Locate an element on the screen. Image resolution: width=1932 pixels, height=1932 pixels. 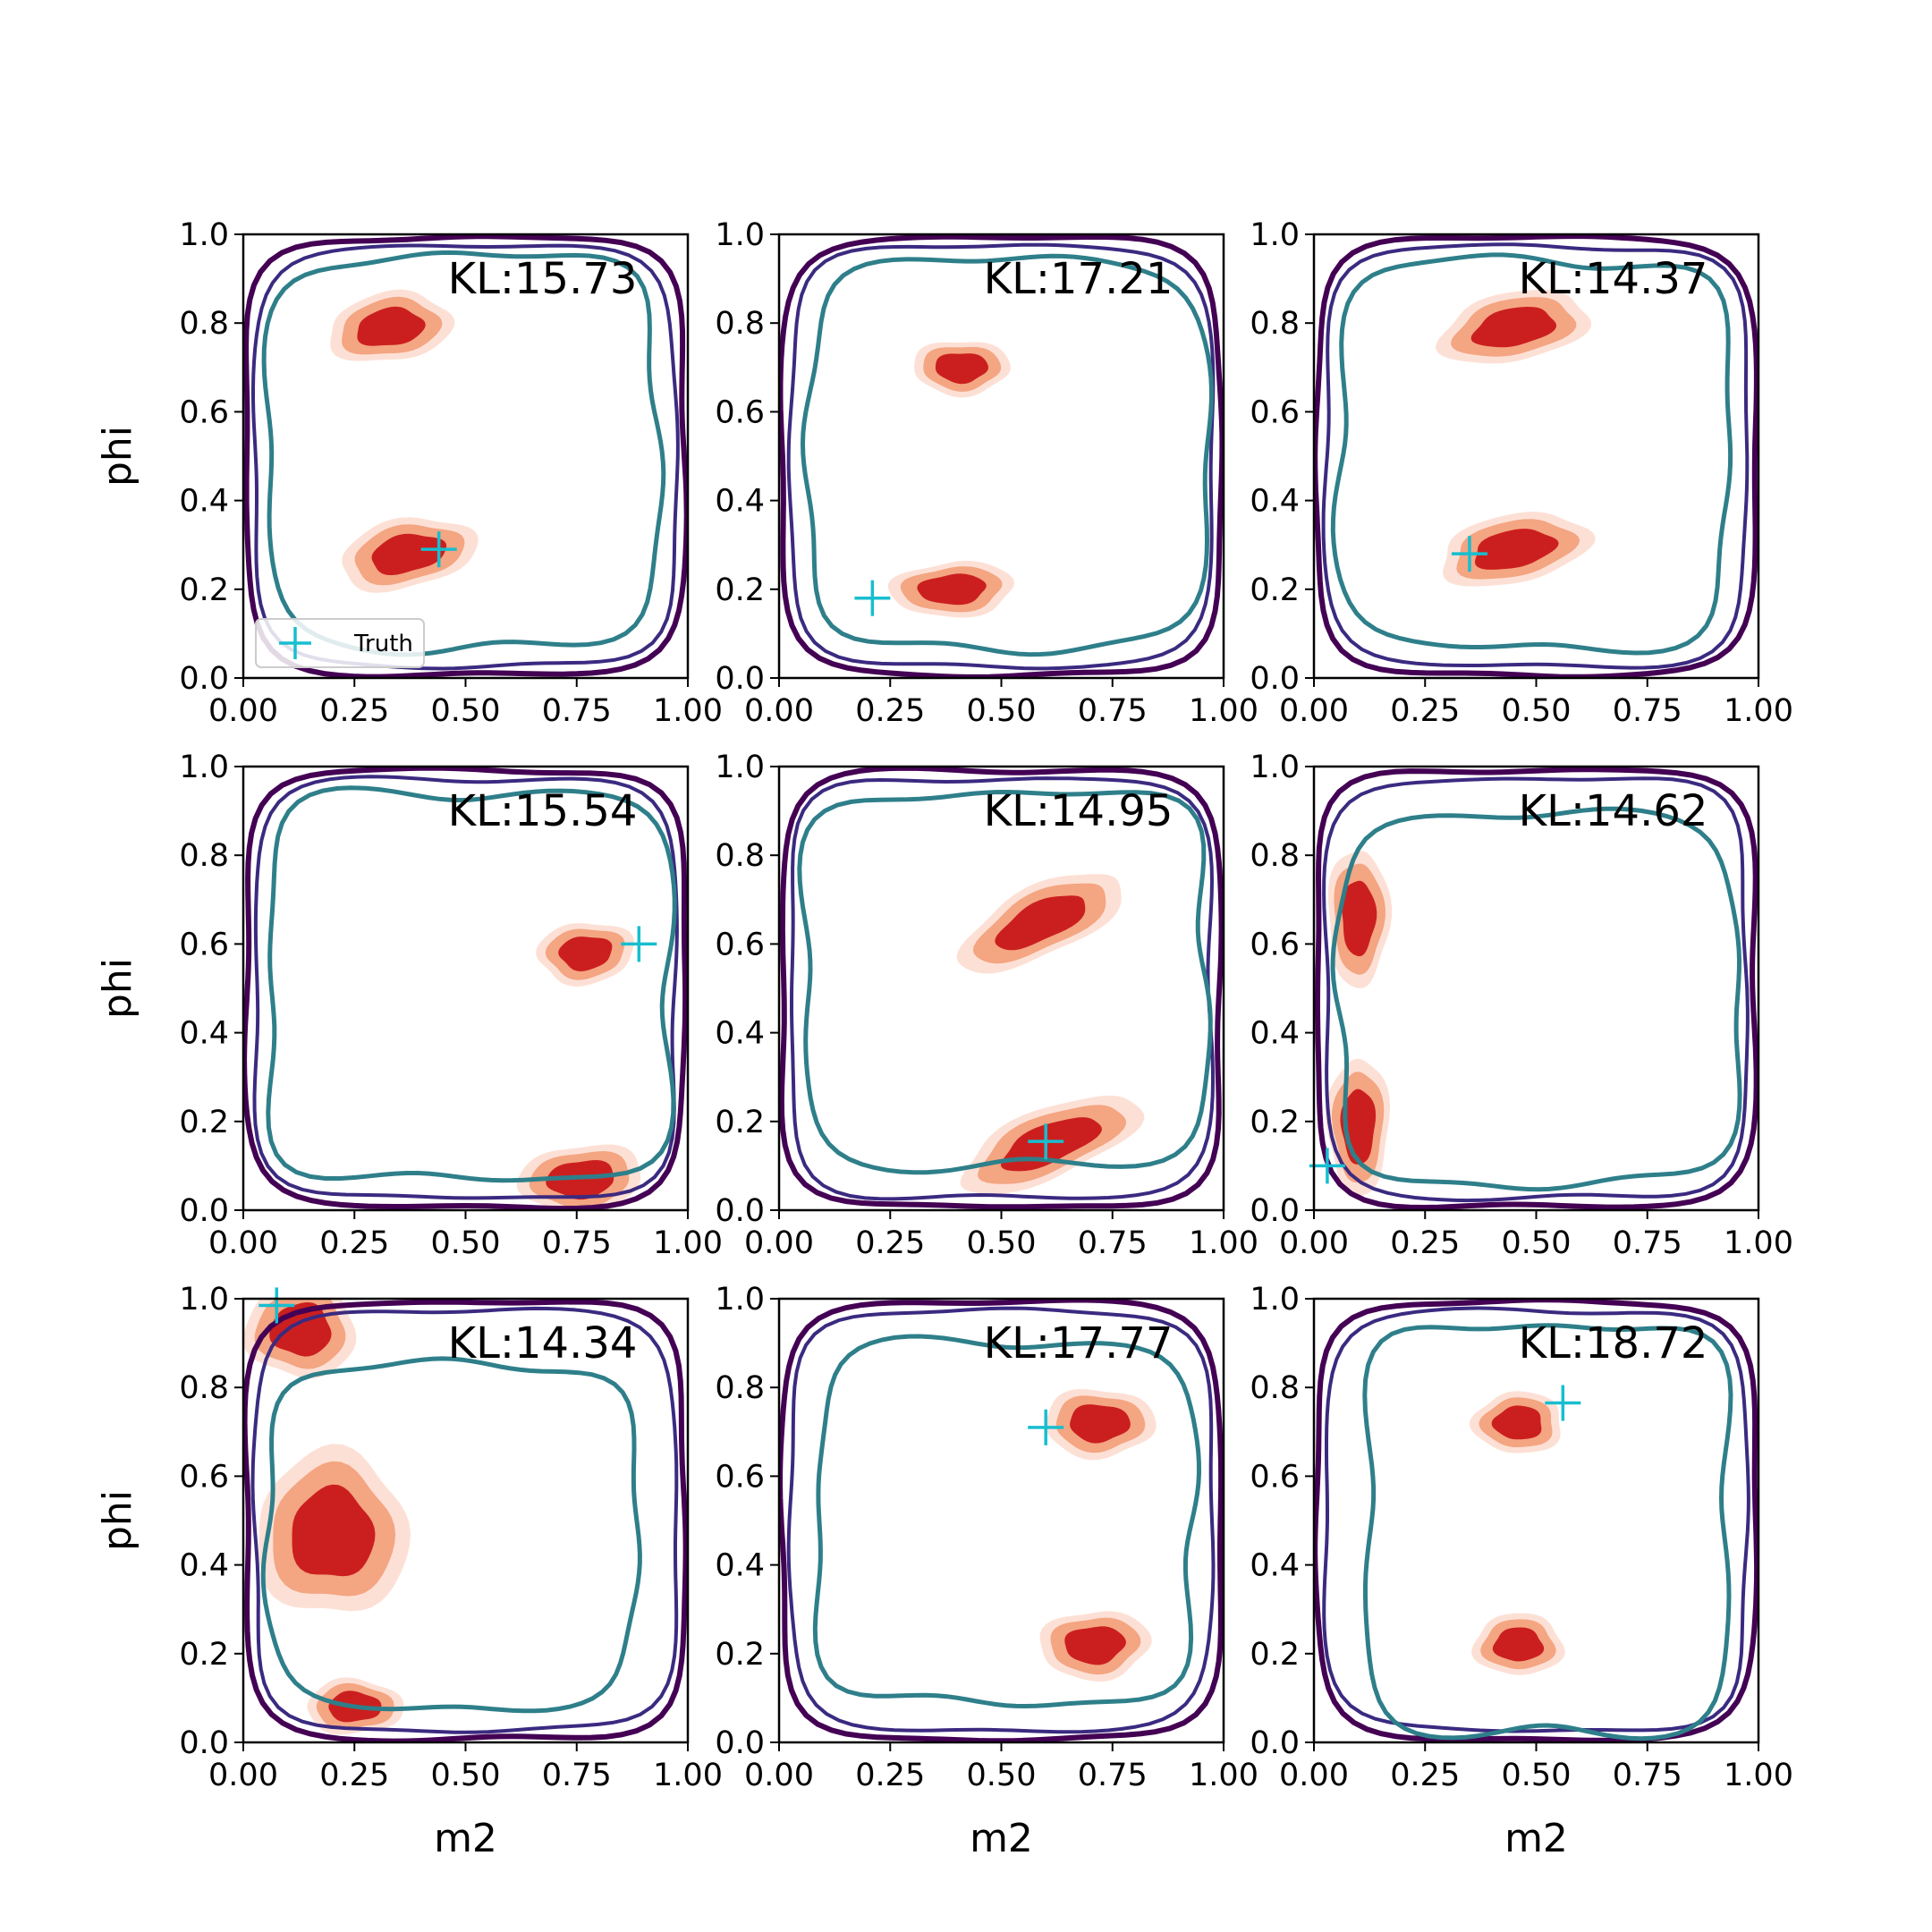
legend: Truth is located at coordinates (340, 643).